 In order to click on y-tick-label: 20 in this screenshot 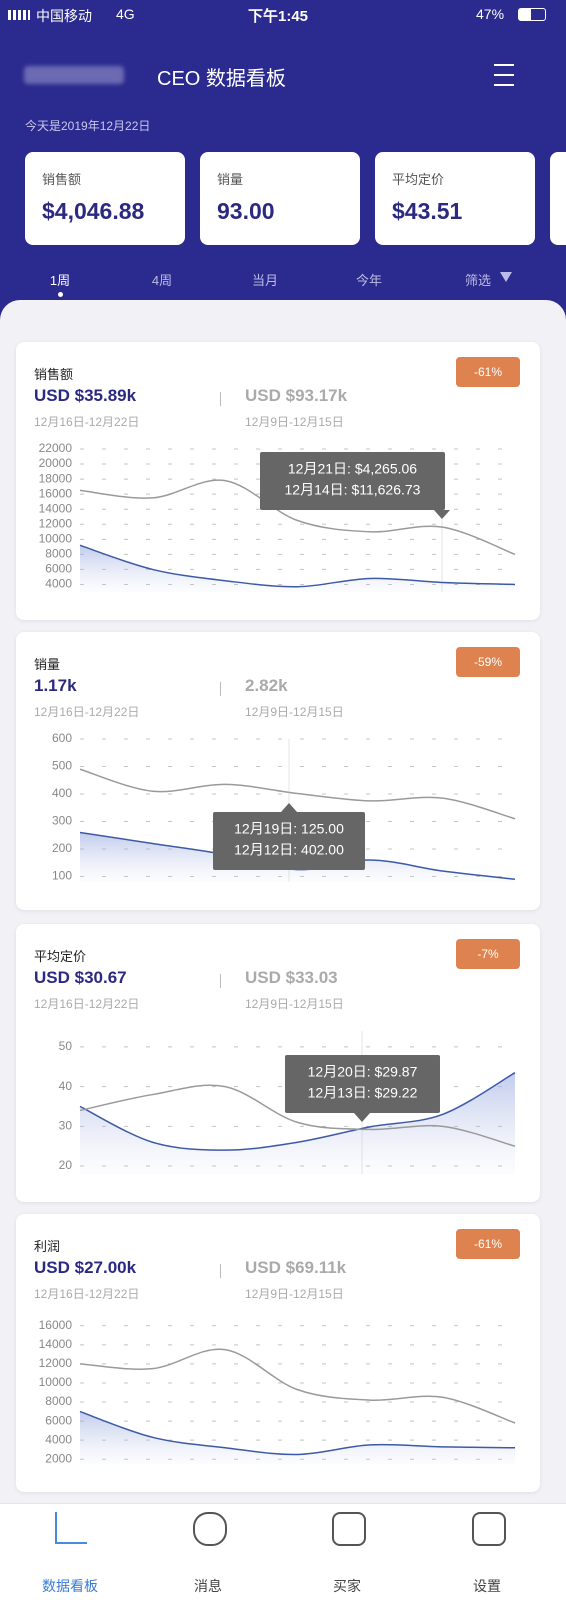, I will do `click(66, 1165)`.